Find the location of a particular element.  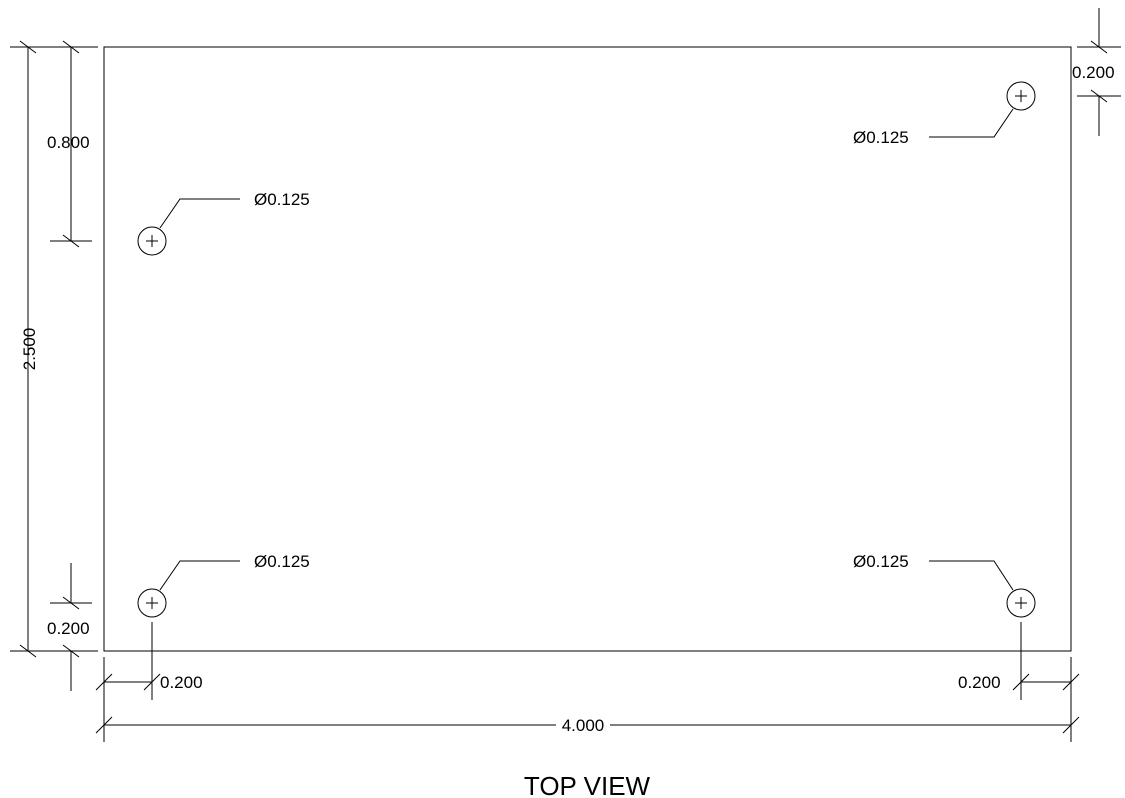

dimension-overall-width: 4.000 is located at coordinates (587, 724).